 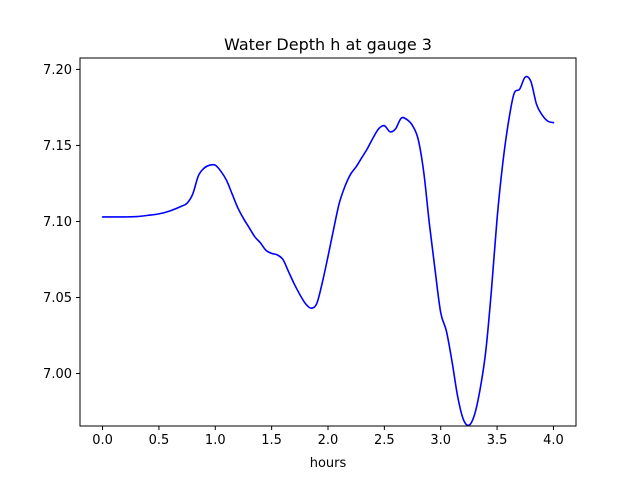 What do you see at coordinates (57, 146) in the screenshot?
I see `y-tick-label: 7.15` at bounding box center [57, 146].